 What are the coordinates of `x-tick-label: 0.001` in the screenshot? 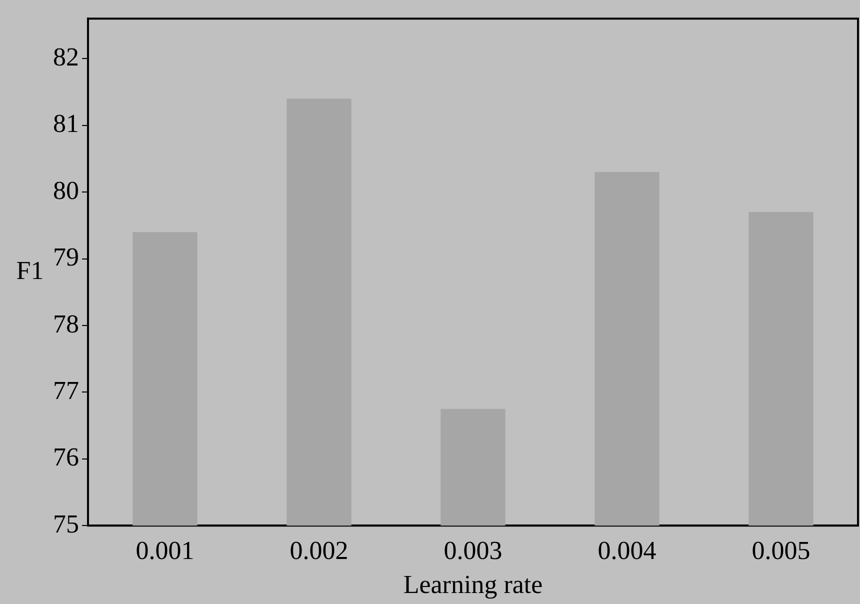 It's located at (165, 551).